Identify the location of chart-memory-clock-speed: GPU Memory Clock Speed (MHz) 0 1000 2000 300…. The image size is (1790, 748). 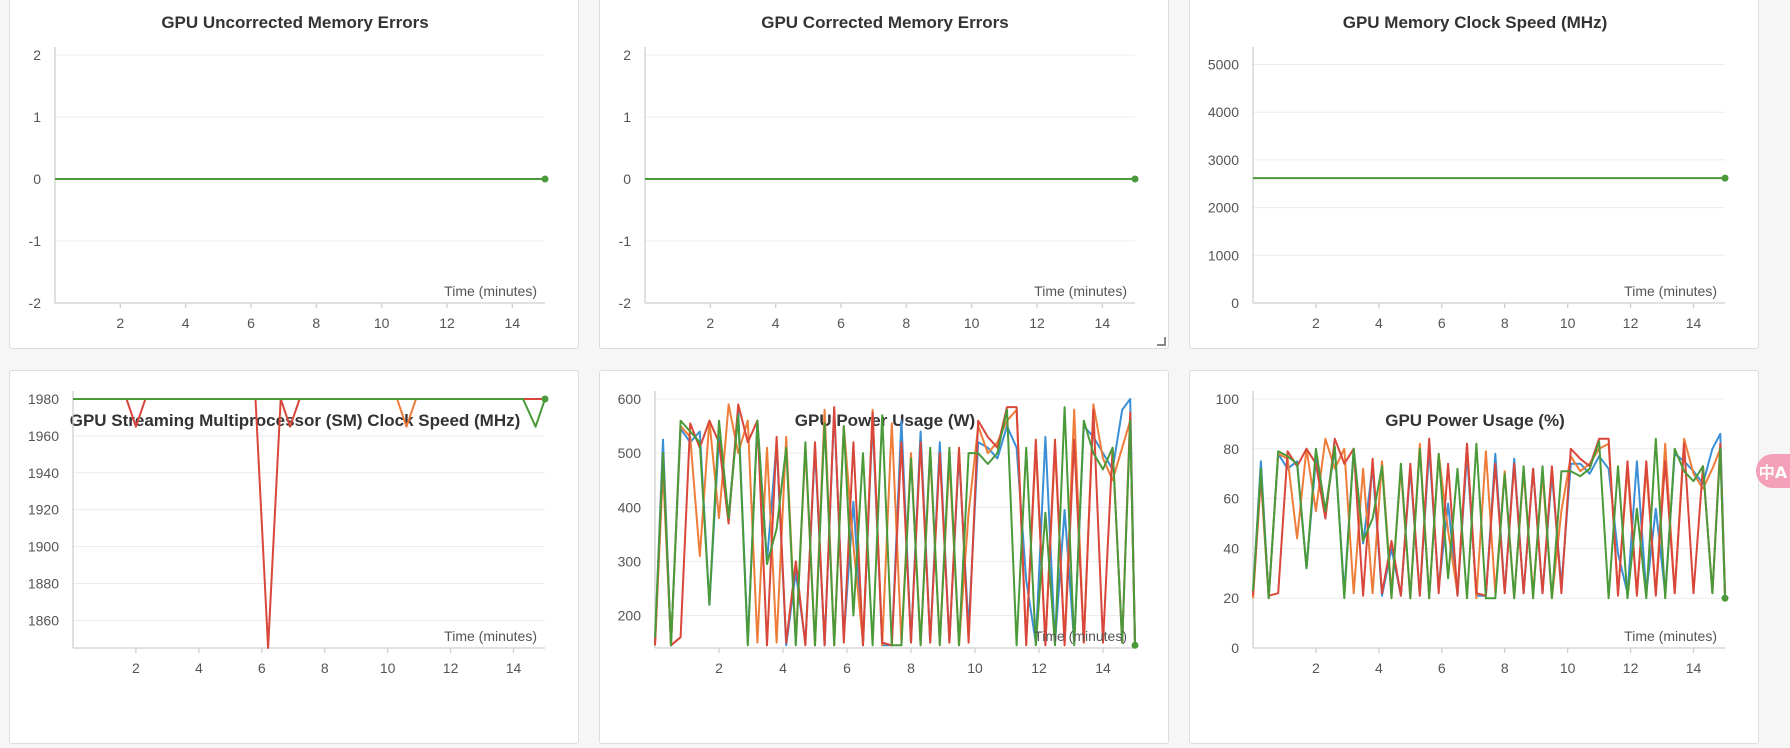
(1468, 172).